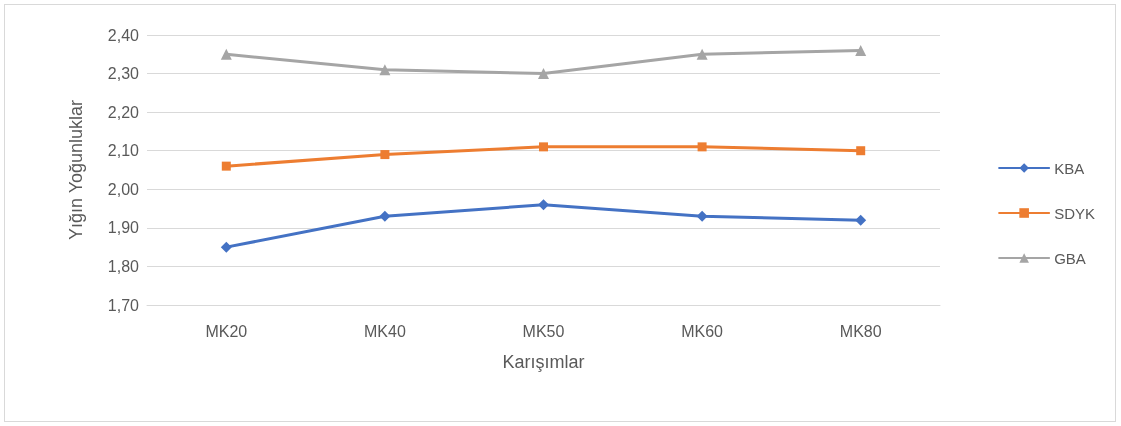 This screenshot has height=426, width=1121. I want to click on legend-label: SDYK, so click(1075, 213).